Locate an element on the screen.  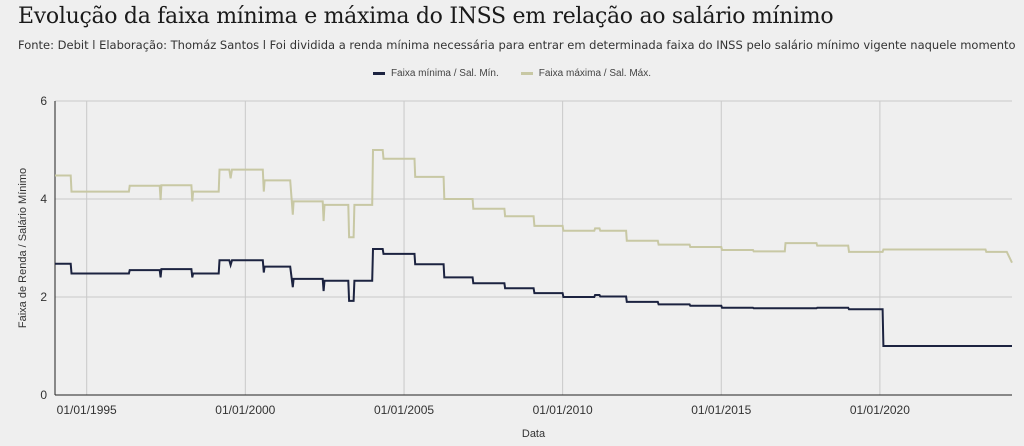
y-tick-label: 6 is located at coordinates (43, 101).